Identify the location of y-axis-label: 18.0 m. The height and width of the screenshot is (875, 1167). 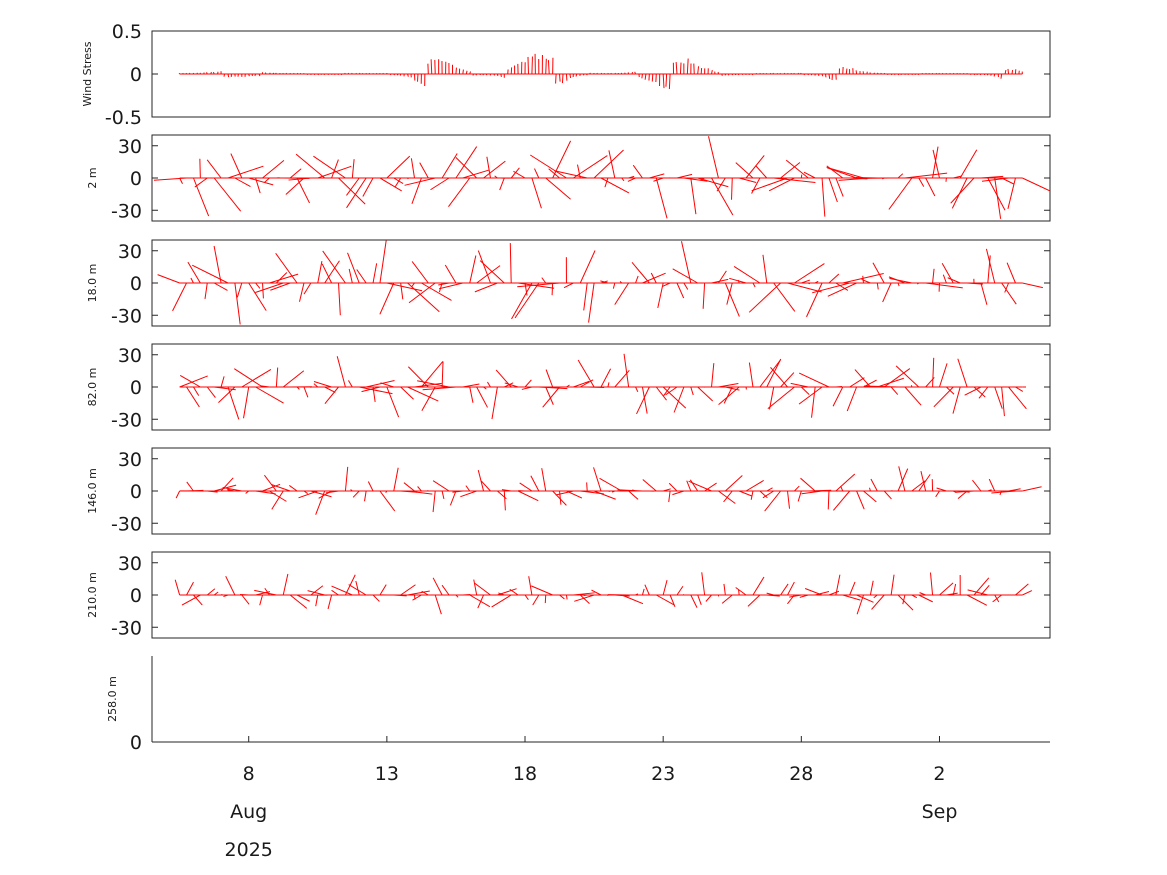
(92, 283).